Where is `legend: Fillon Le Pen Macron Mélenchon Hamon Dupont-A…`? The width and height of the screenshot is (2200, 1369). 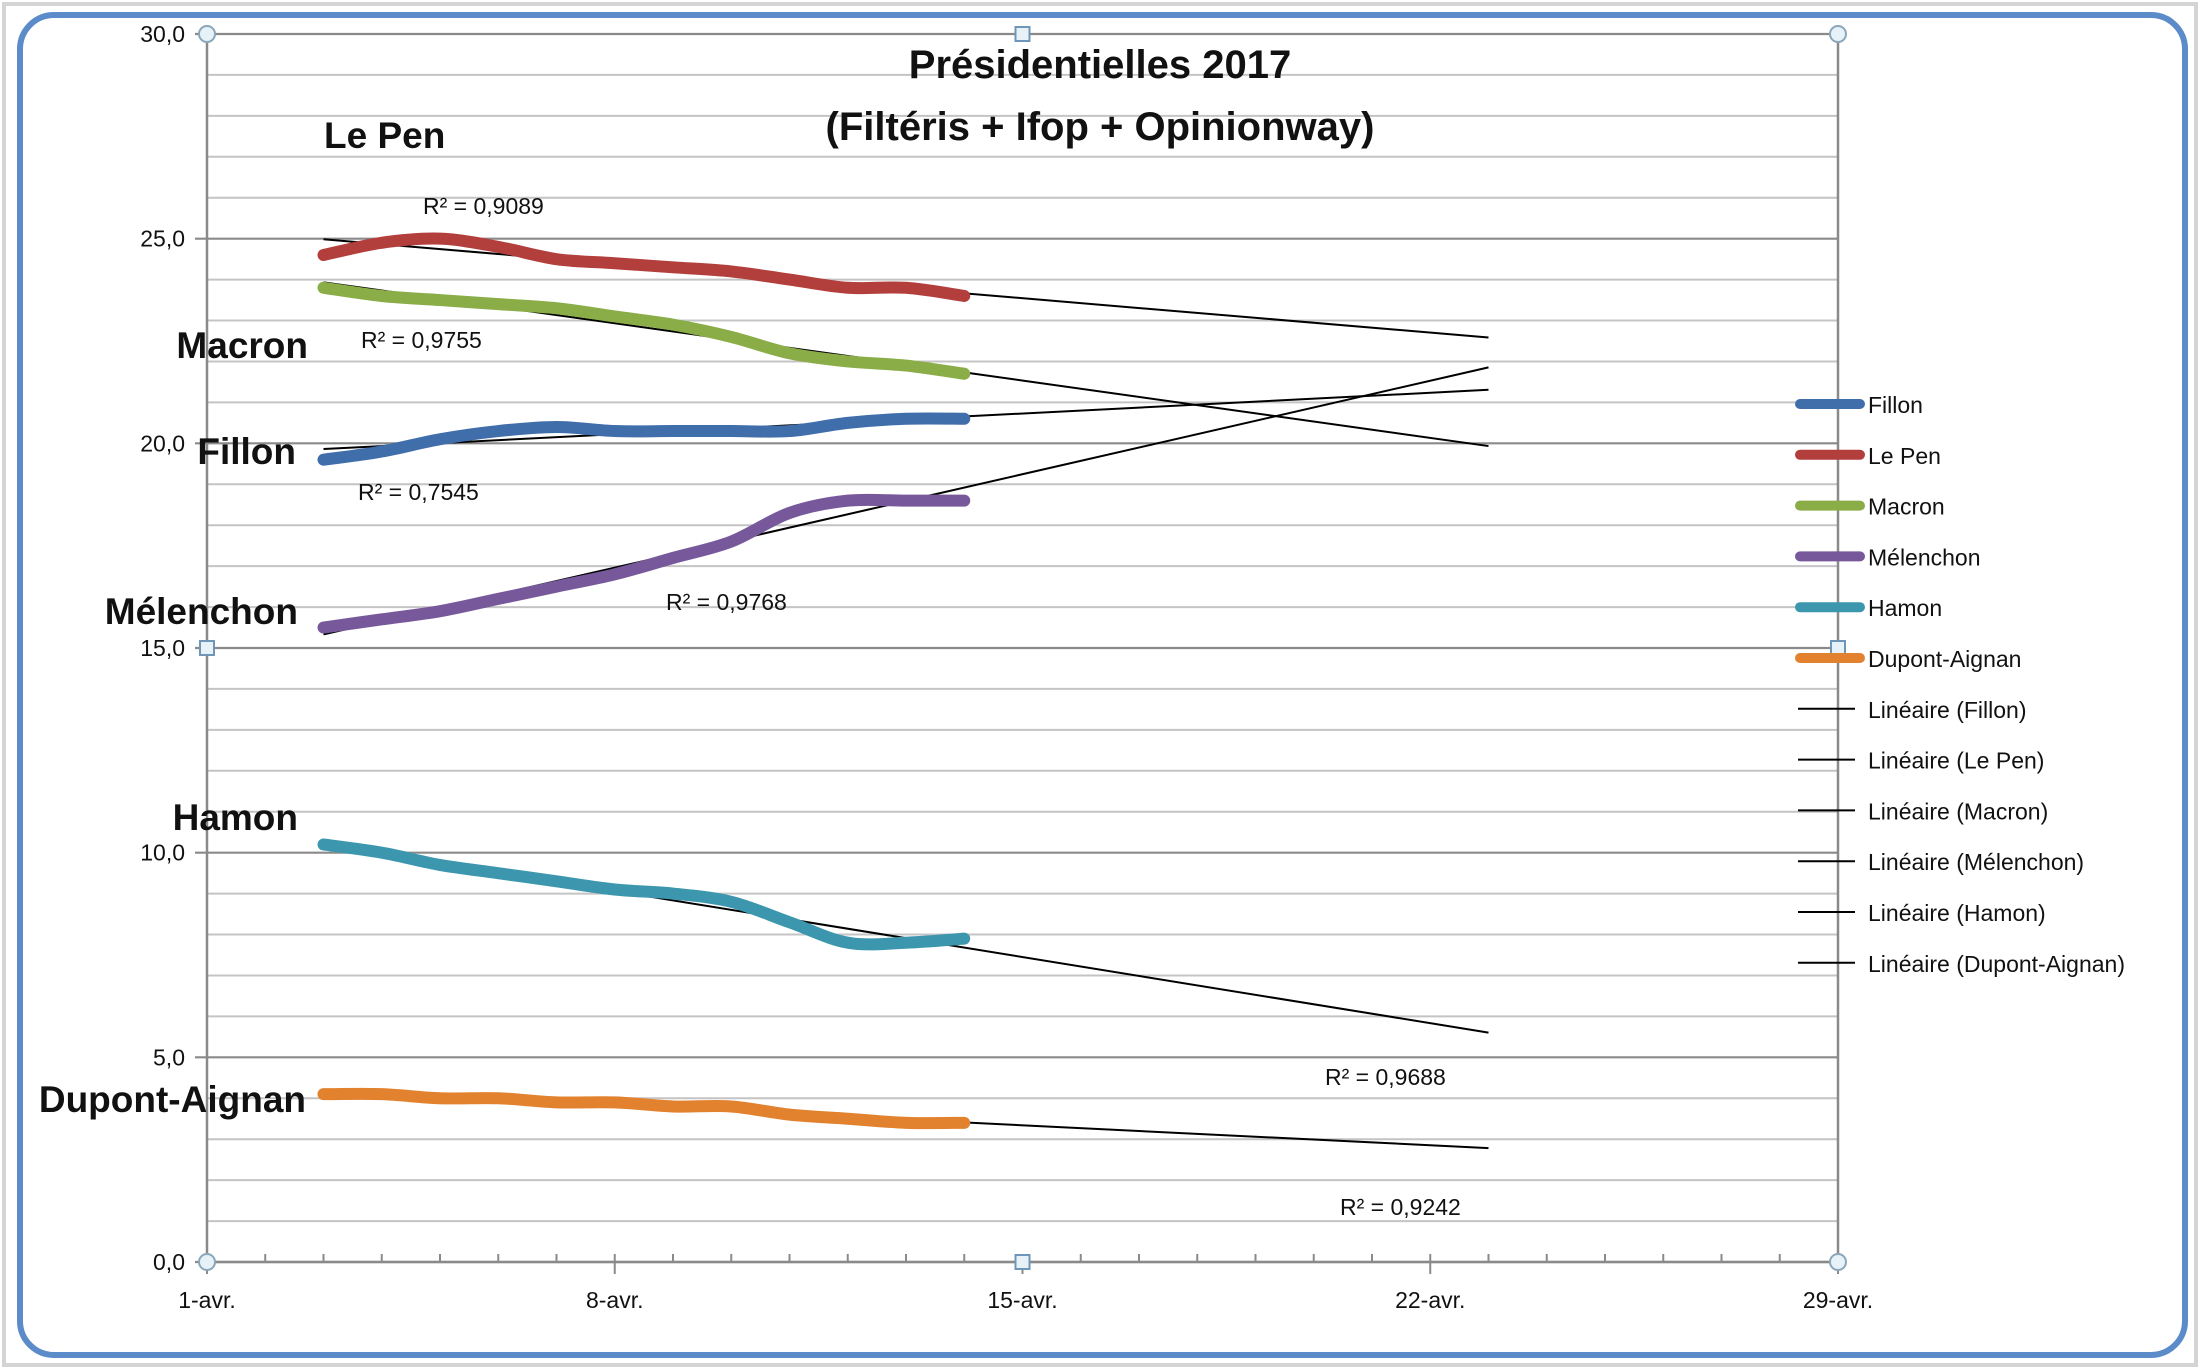
legend: Fillon Le Pen Macron Mélenchon Hamon Dupont-A… is located at coordinates (1960, 684).